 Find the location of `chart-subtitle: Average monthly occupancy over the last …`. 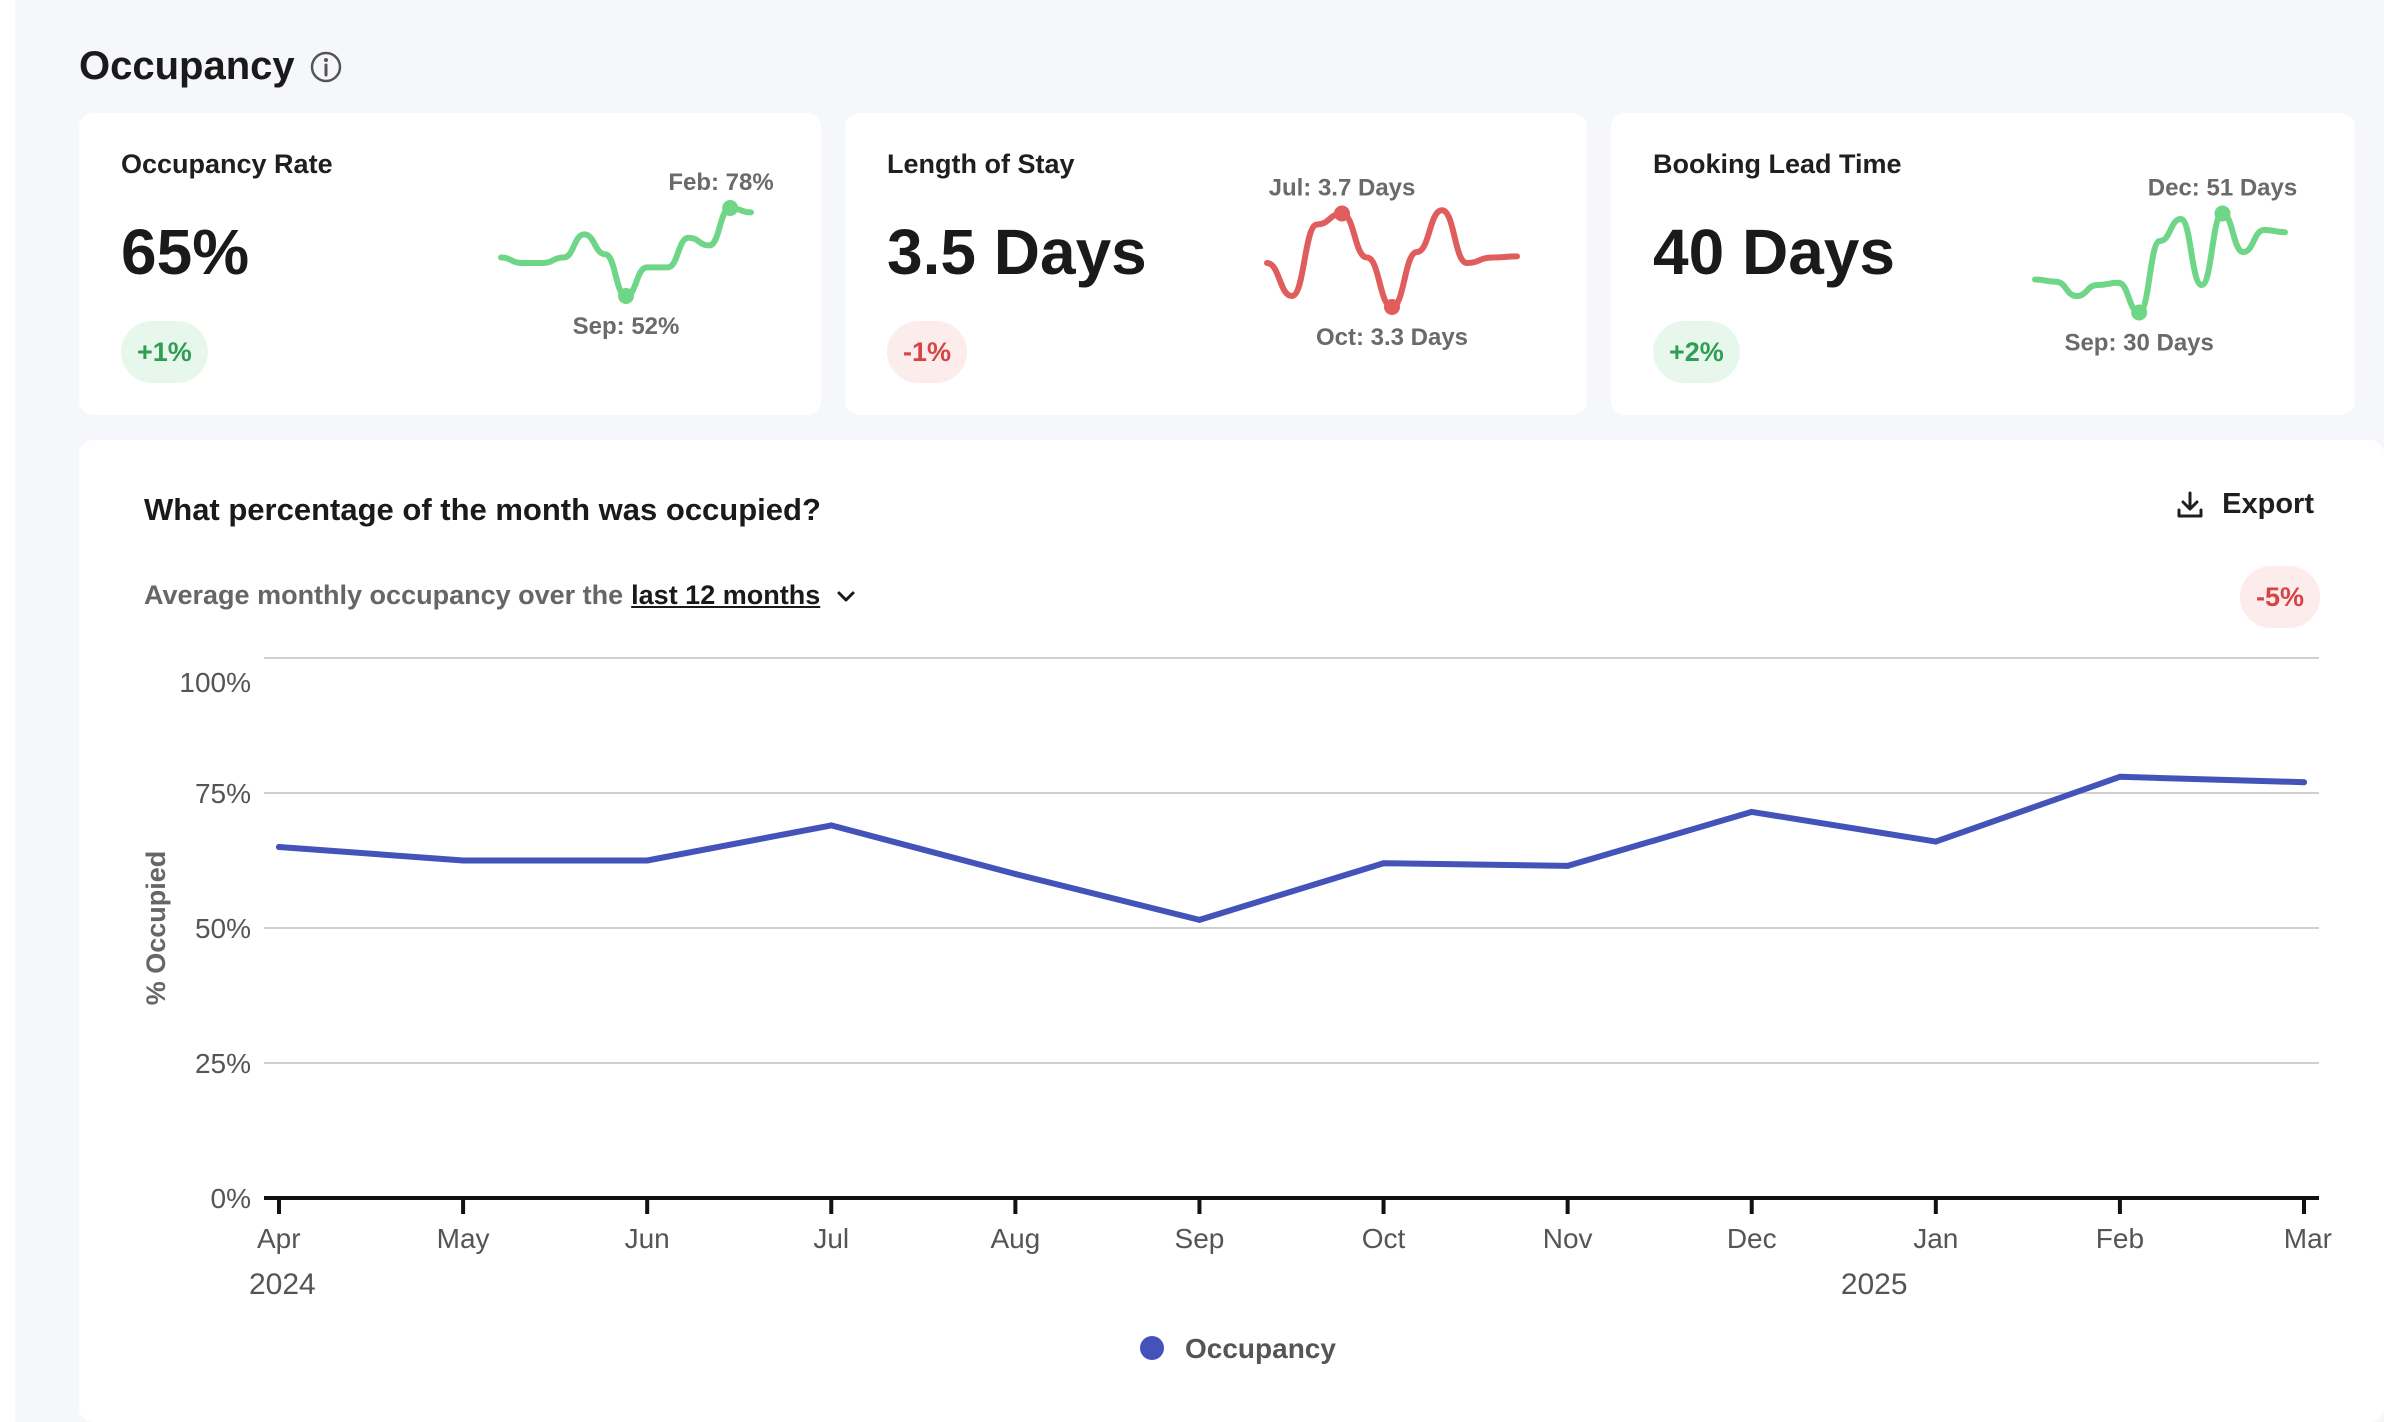

chart-subtitle: Average monthly occupancy over the last … is located at coordinates (501, 595).